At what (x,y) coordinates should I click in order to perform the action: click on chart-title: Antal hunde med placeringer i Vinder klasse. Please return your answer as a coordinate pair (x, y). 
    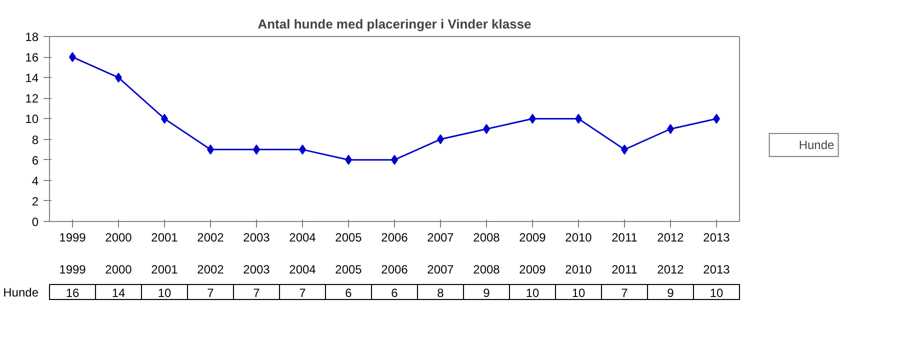
    Looking at the image, I should click on (395, 24).